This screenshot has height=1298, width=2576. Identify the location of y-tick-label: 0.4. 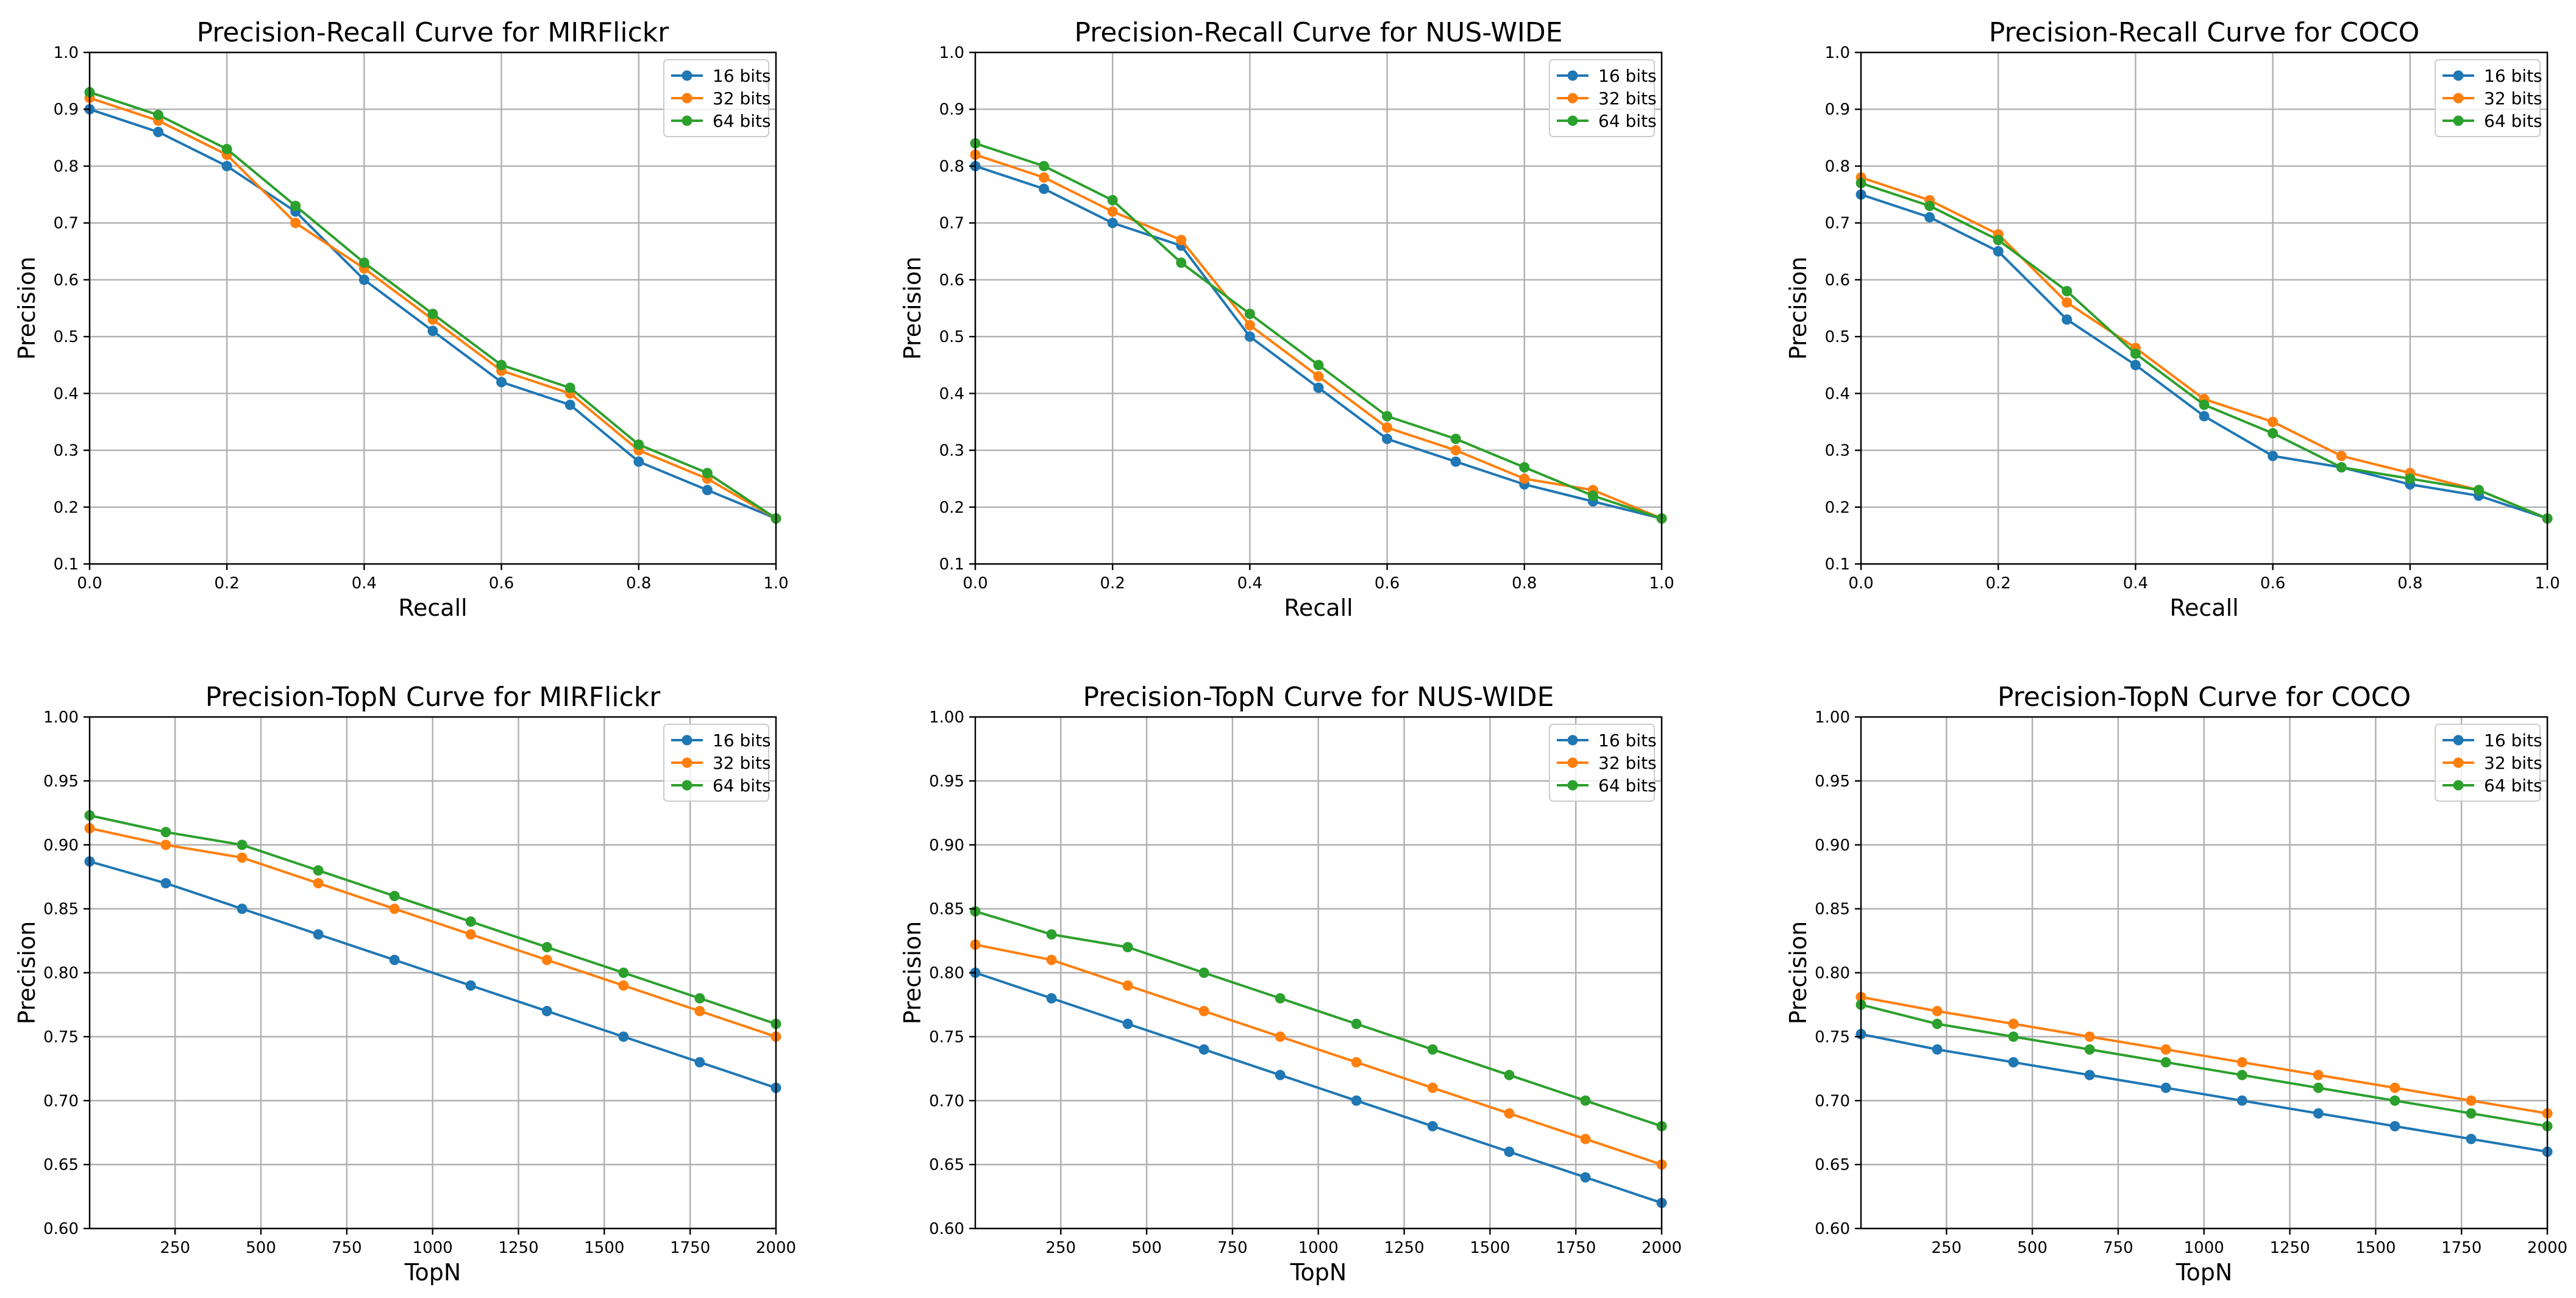
(66, 394).